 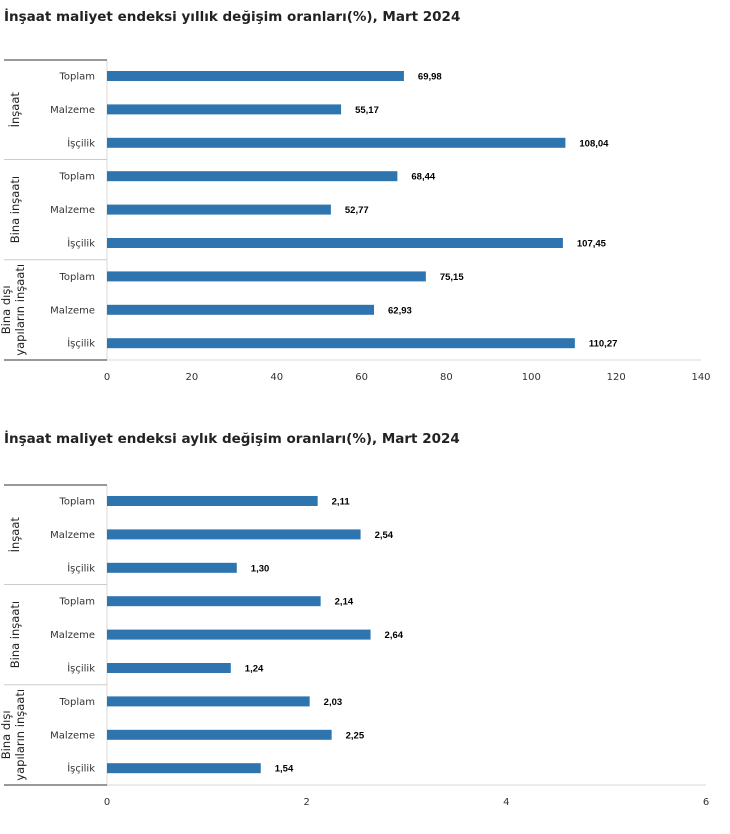 What do you see at coordinates (344, 602) in the screenshot?
I see `data-label: 2,14` at bounding box center [344, 602].